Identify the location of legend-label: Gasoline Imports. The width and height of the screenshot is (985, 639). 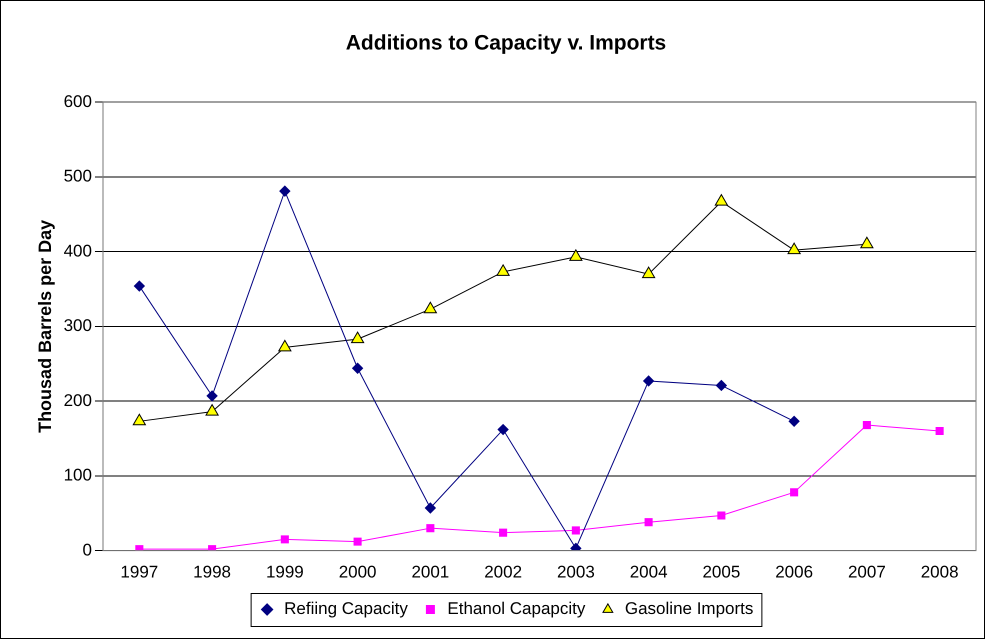
(689, 608).